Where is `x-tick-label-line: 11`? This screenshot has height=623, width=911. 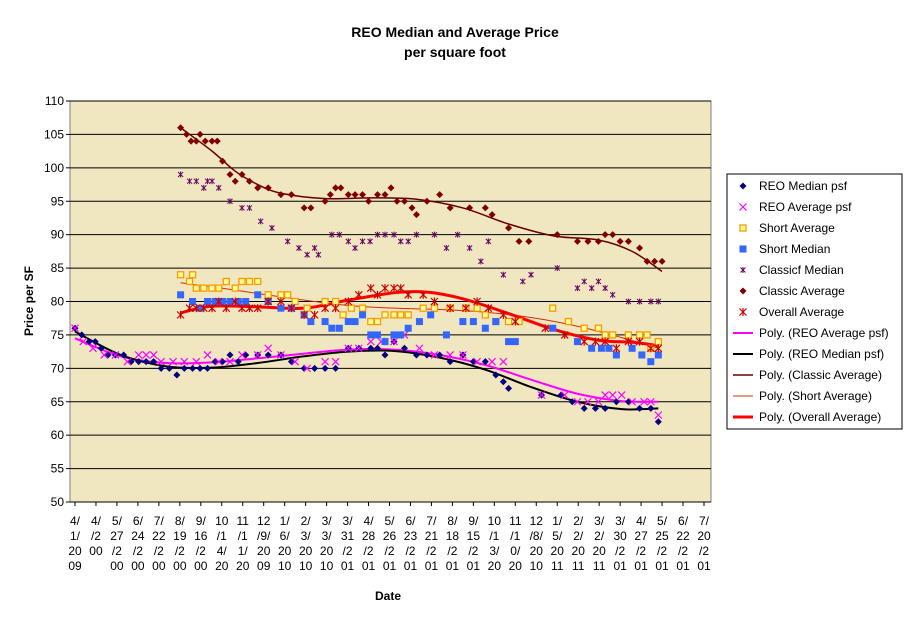 x-tick-label-line: 11 is located at coordinates (578, 566).